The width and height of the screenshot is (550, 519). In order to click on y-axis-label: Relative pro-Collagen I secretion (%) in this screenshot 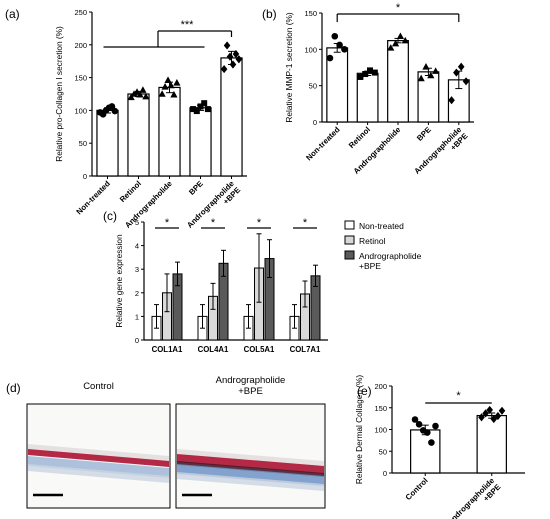, I will do `click(59, 94)`.